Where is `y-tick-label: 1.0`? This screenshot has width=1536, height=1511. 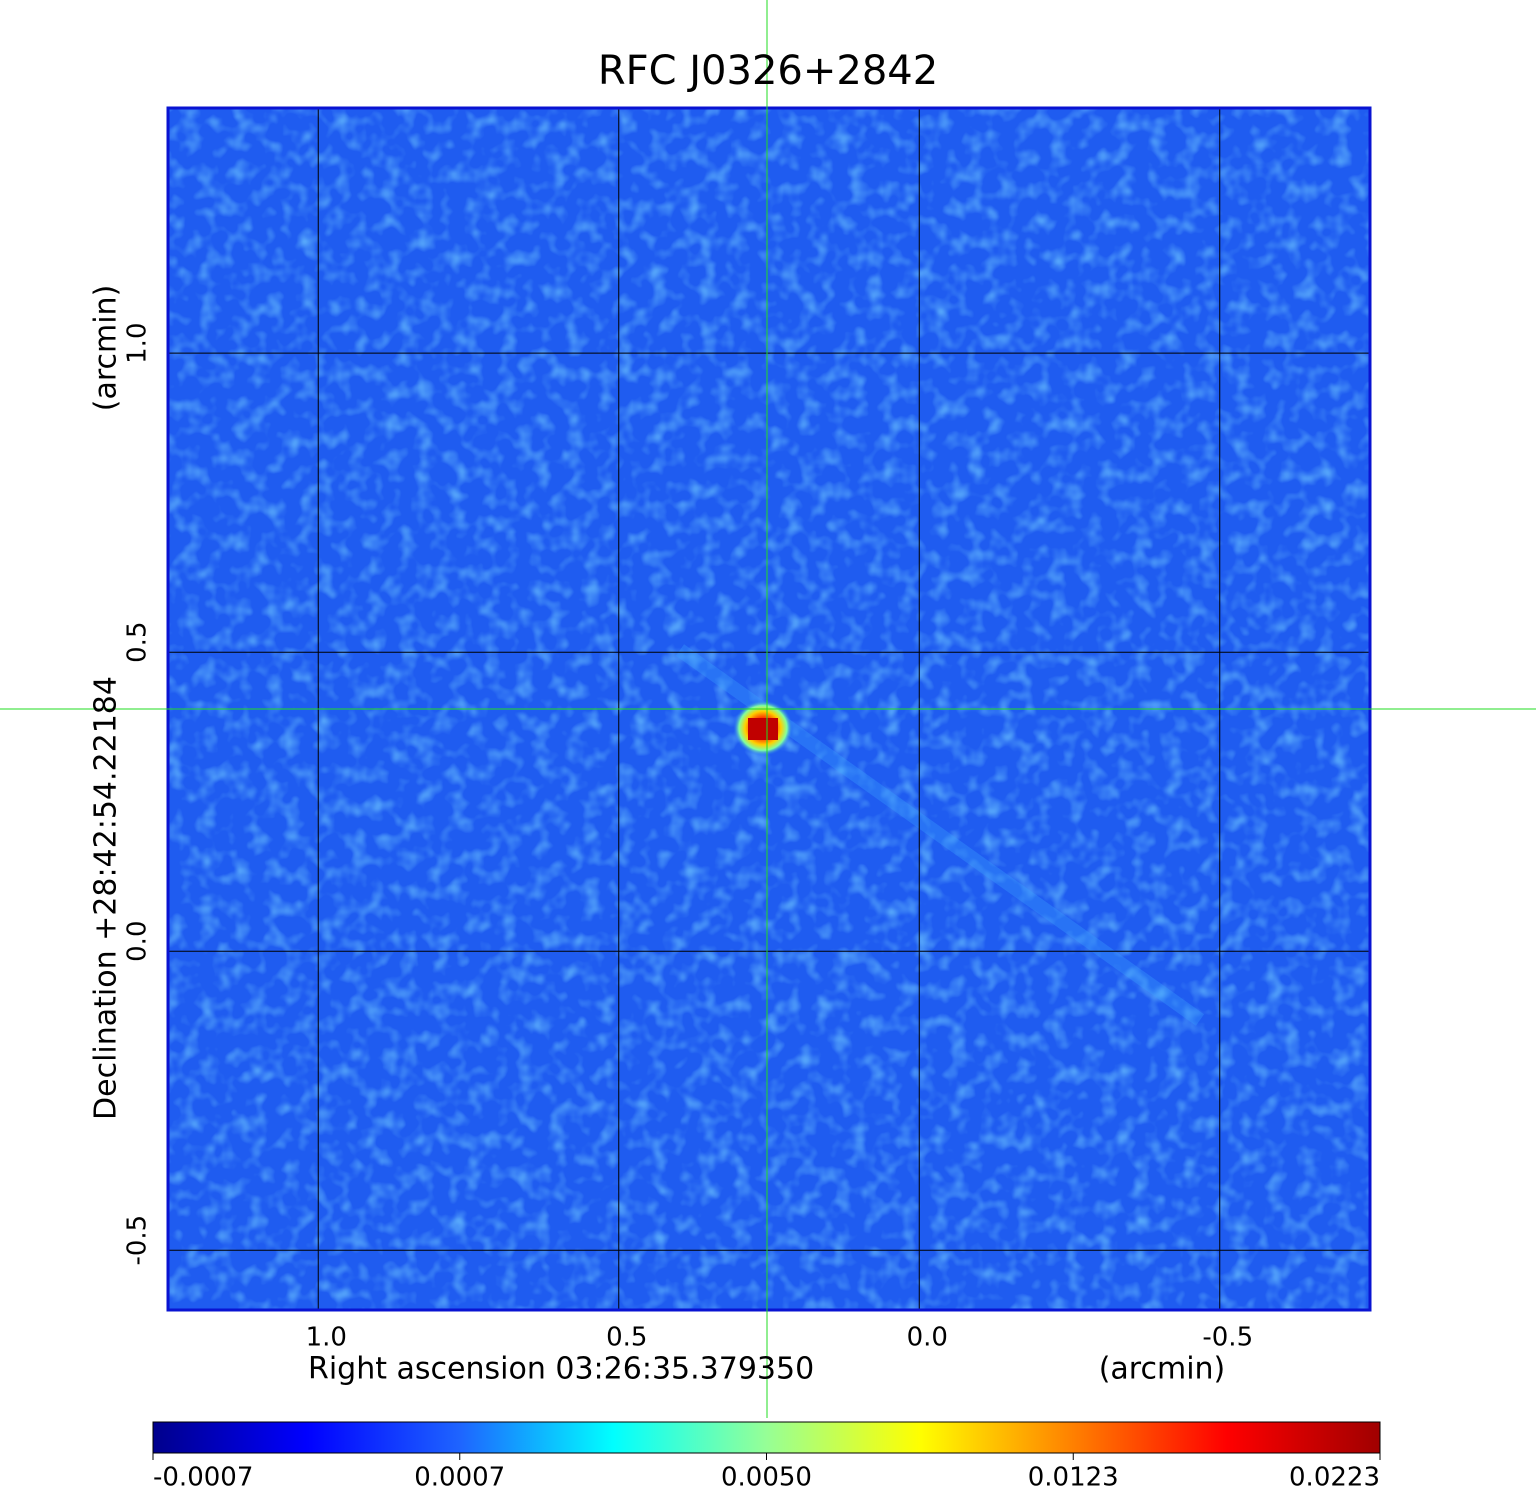 y-tick-label: 1.0 is located at coordinates (138, 343).